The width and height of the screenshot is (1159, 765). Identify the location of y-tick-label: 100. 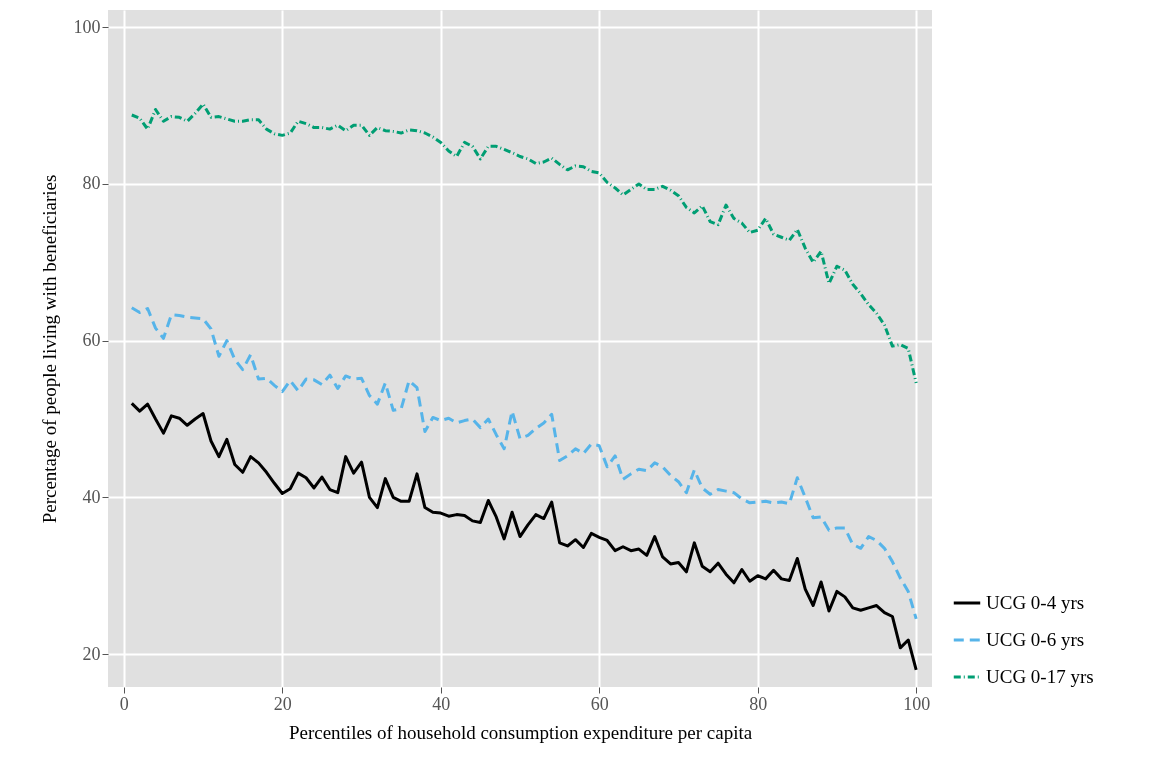
(87, 26).